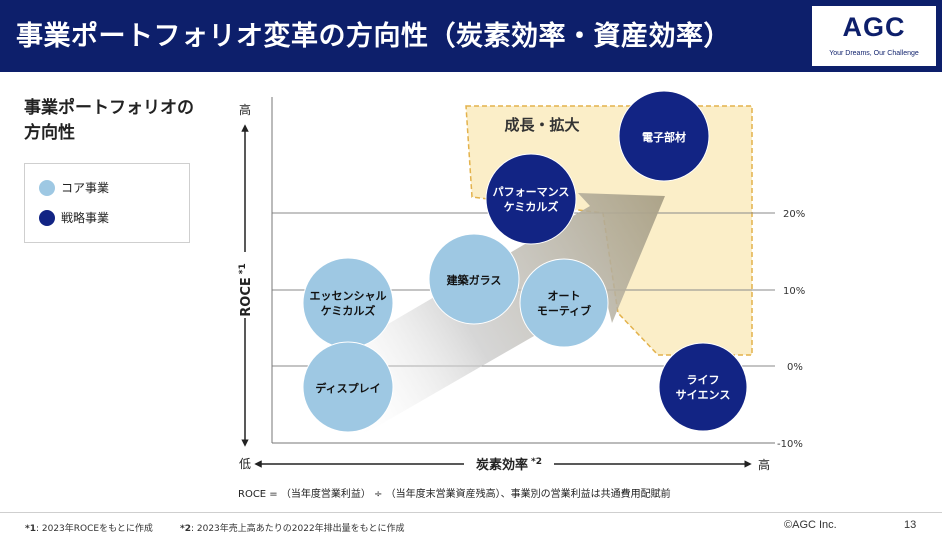 This screenshot has height=539, width=942. What do you see at coordinates (94, 529) in the screenshot?
I see `footnote-1-text: : 2023年ROCEをもとに作成` at bounding box center [94, 529].